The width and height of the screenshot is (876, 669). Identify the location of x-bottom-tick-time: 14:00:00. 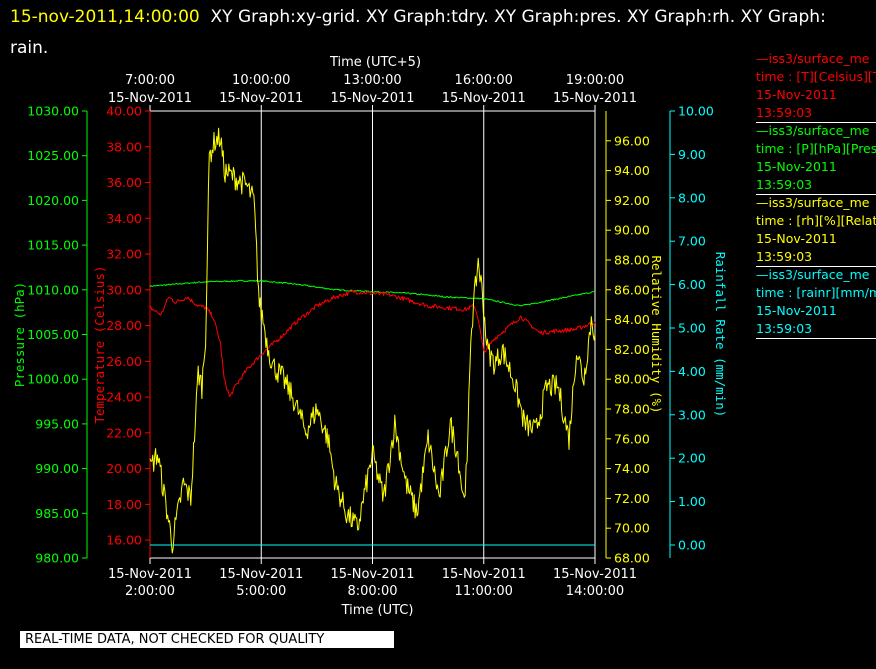
(595, 591).